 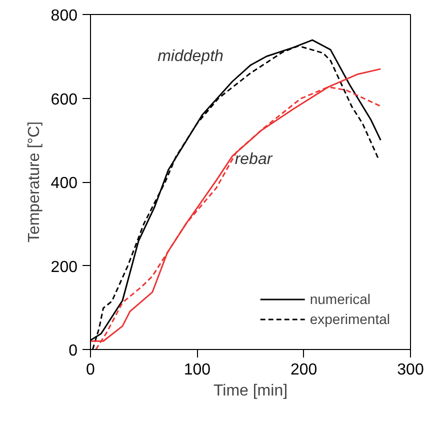 I want to click on y-tick-label: 200, so click(x=64, y=267).